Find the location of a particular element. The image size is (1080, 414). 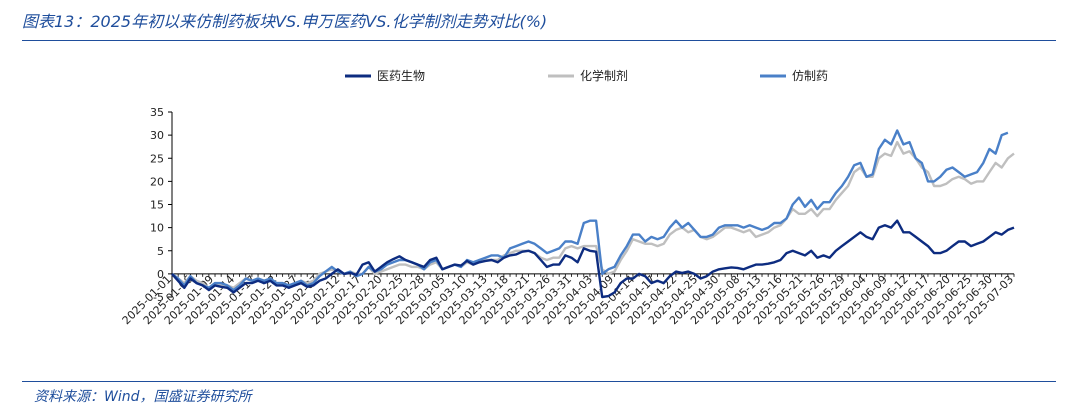

chart-title: 图表13：2025年初以来仿制药板块VS.申万医药VS.化学制剂走势对比(%) is located at coordinates (285, 21).